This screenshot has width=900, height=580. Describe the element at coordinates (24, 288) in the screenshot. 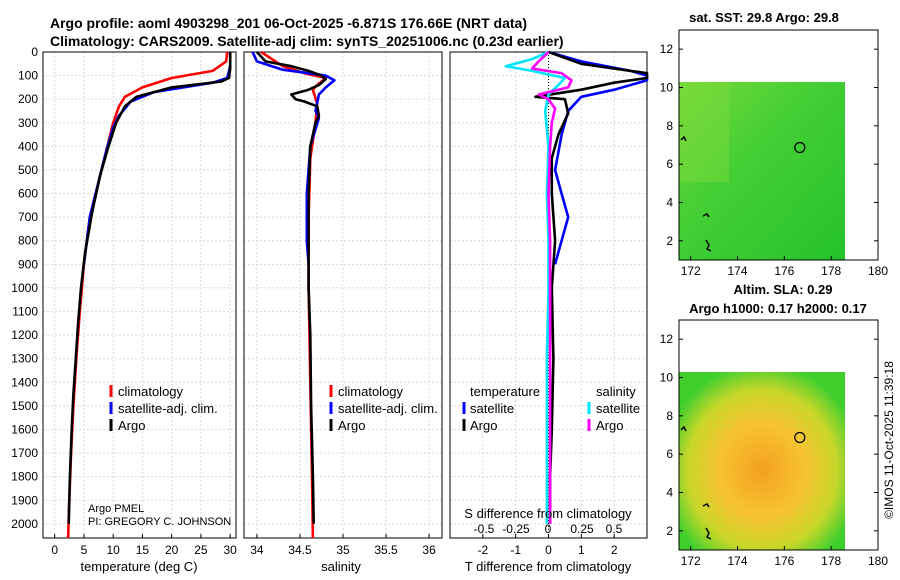

I see `depth-tick-label: 1000` at that location.